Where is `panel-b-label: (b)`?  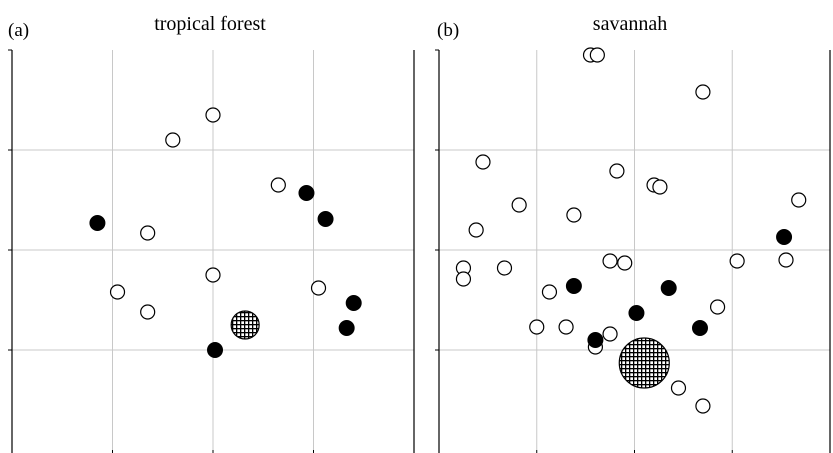
panel-b-label: (b) is located at coordinates (448, 30).